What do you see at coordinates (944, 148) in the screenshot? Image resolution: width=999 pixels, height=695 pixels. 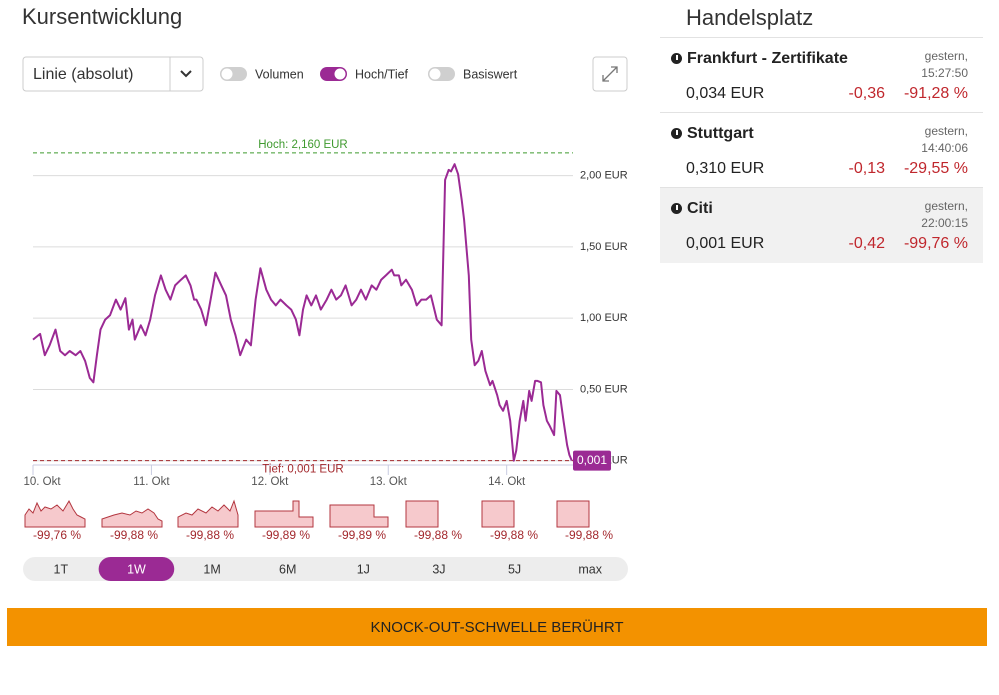 I see `market-time: 14:40:06` at bounding box center [944, 148].